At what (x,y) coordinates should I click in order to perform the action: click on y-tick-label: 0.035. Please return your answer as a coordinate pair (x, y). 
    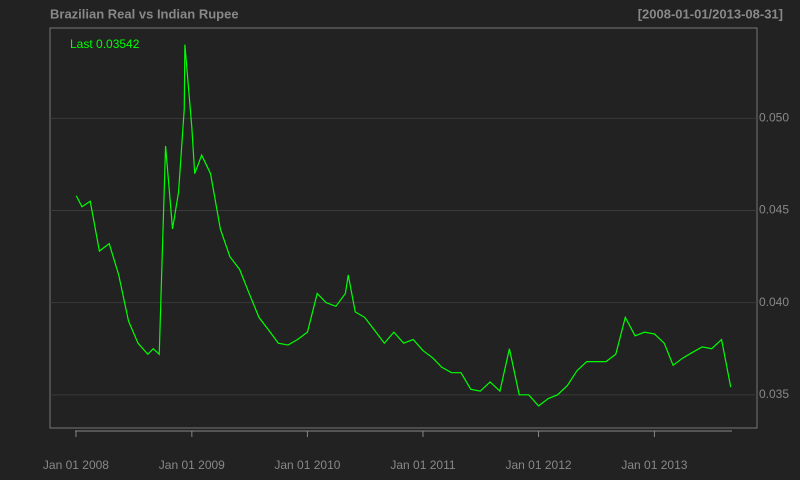
    Looking at the image, I should click on (774, 394).